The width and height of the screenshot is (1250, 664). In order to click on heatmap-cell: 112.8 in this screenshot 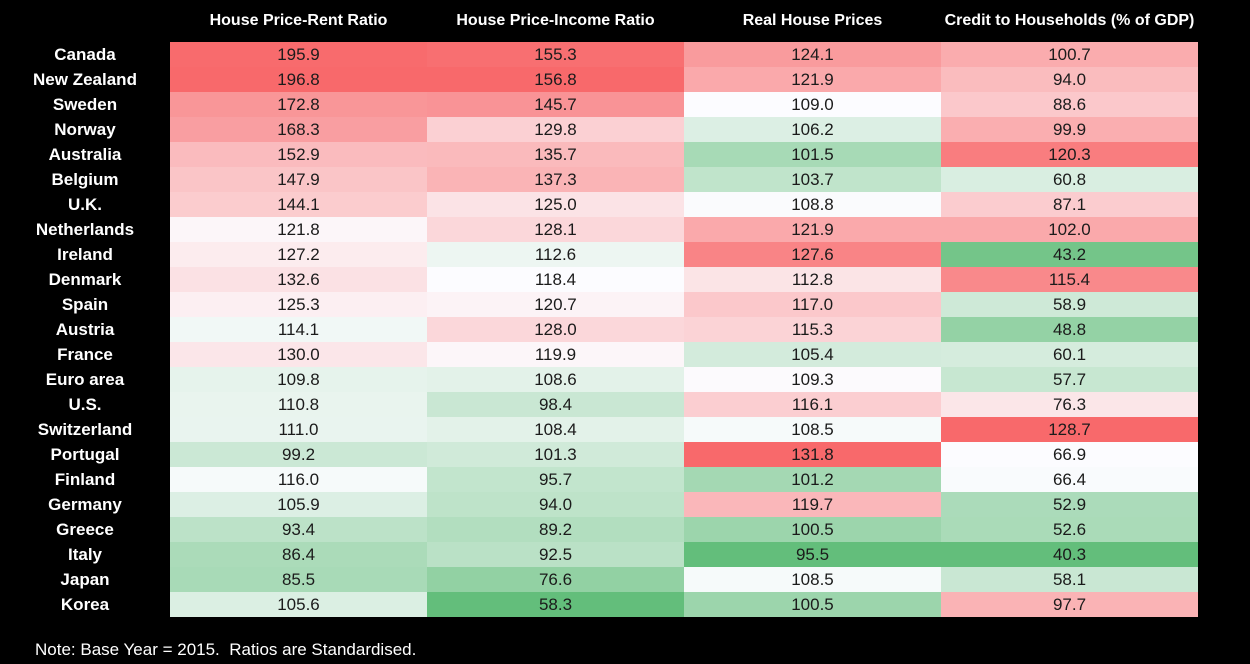, I will do `click(812, 279)`.